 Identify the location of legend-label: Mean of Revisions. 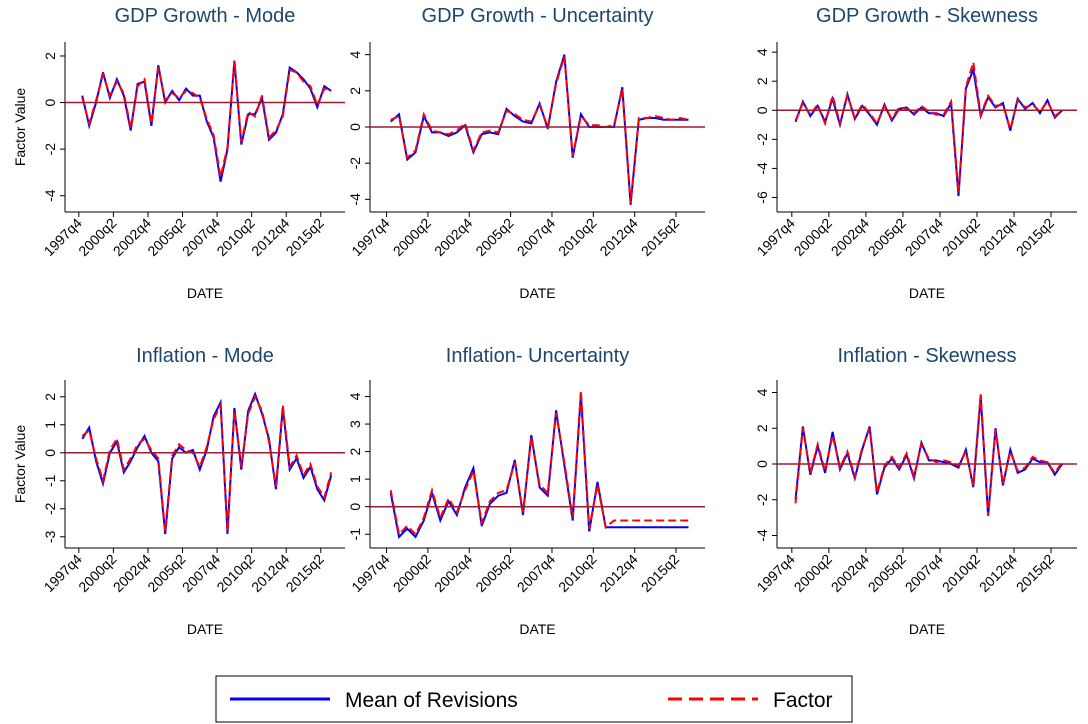
(431, 700).